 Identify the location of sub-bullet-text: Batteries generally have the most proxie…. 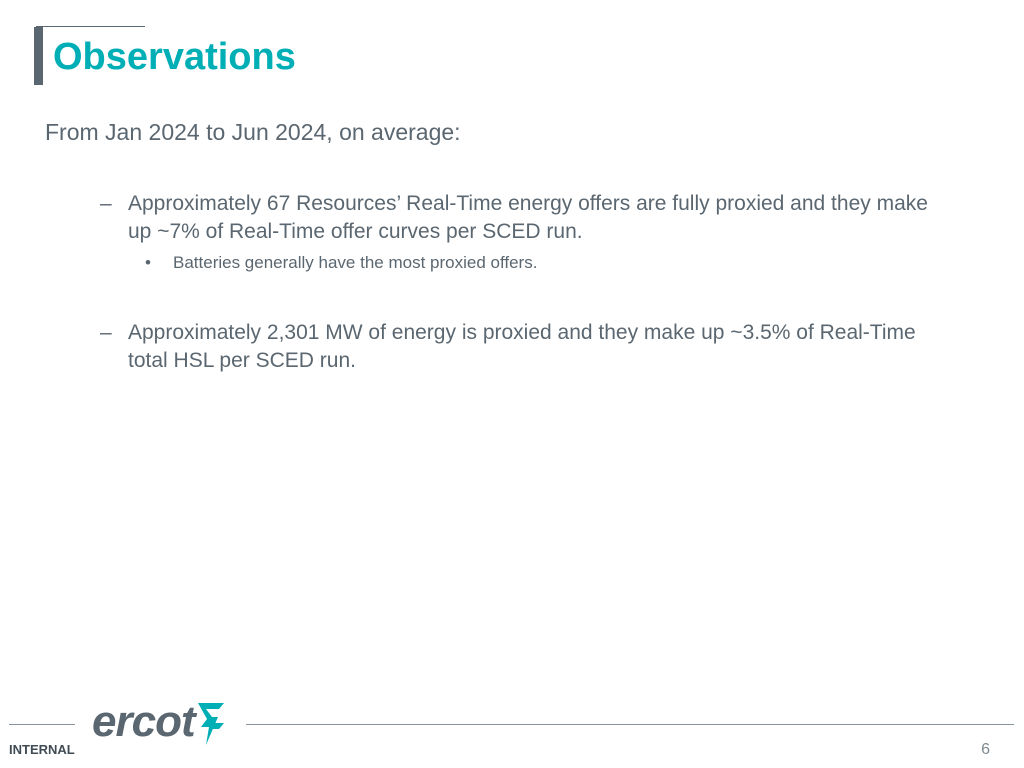
(355, 262).